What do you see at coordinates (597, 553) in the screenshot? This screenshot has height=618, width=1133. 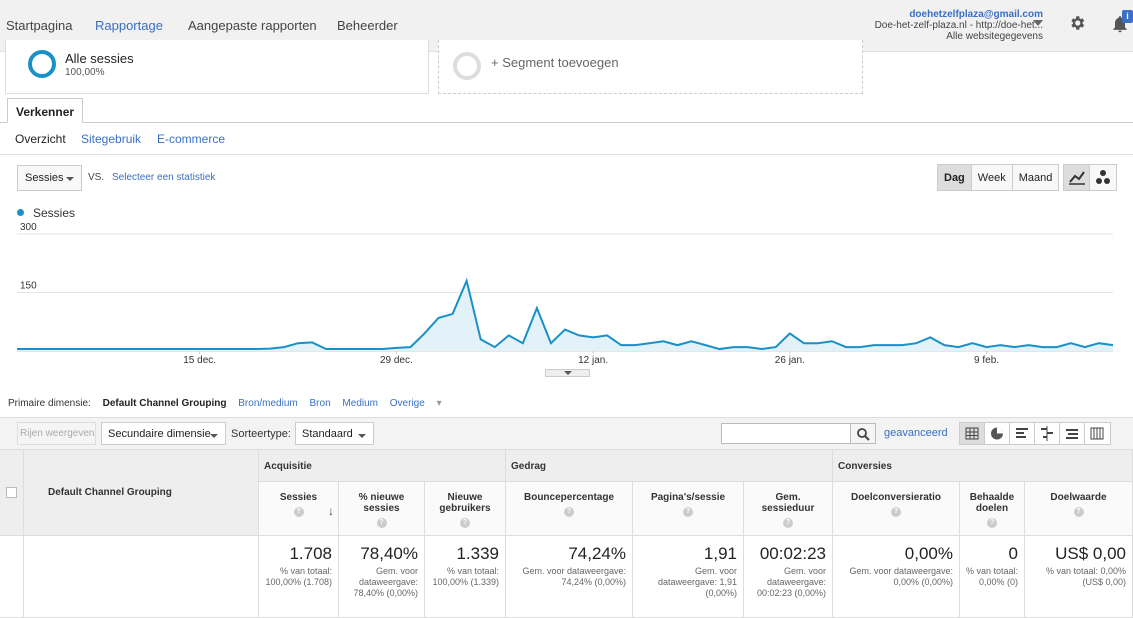 I see `total-value: 74,24%` at bounding box center [597, 553].